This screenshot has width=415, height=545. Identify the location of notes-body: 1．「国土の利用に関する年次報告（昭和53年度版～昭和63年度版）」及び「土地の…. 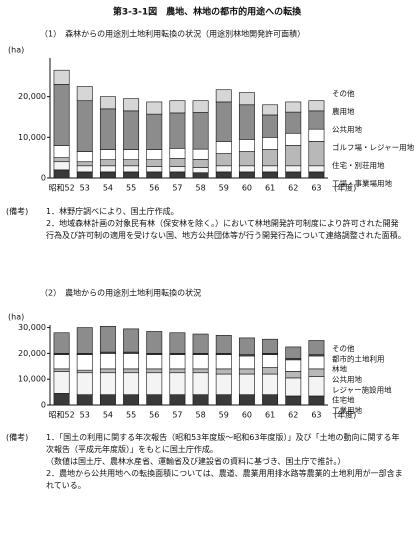
(226, 462).